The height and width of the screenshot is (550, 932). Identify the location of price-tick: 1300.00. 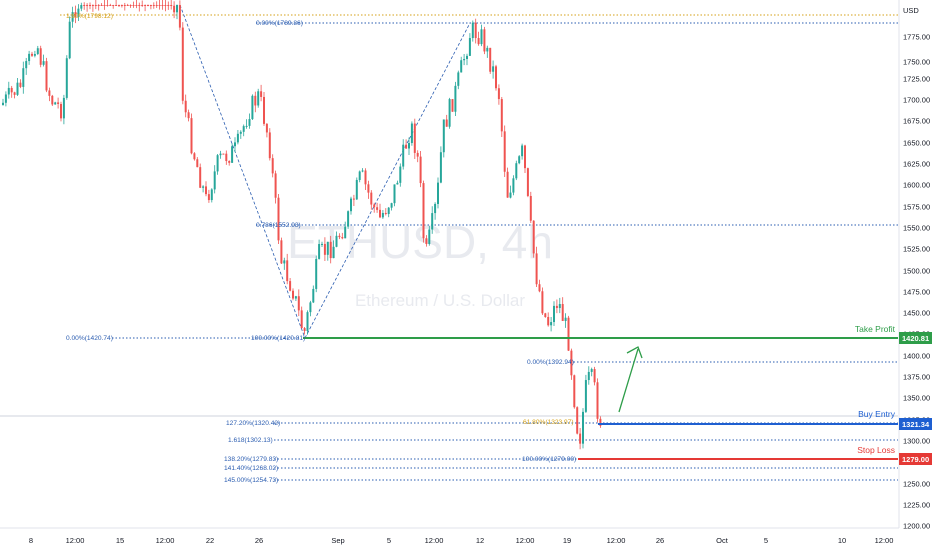
(916, 441).